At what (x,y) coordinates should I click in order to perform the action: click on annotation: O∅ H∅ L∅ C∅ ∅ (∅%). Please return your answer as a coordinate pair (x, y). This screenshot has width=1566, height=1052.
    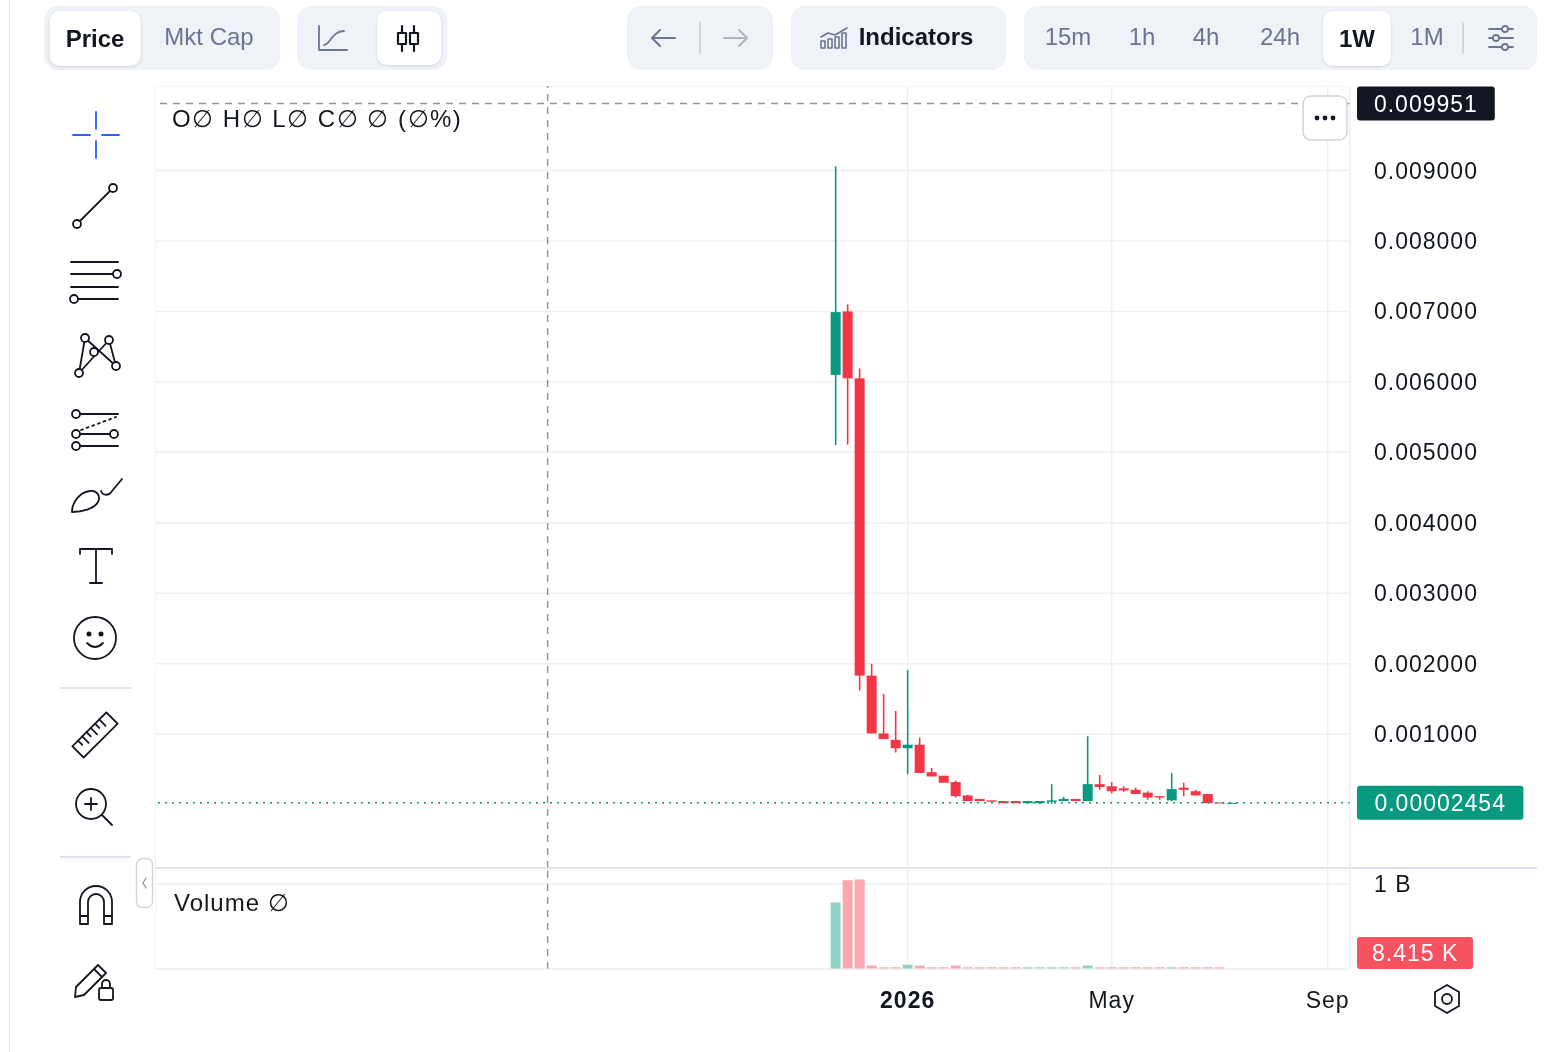
    Looking at the image, I should click on (317, 119).